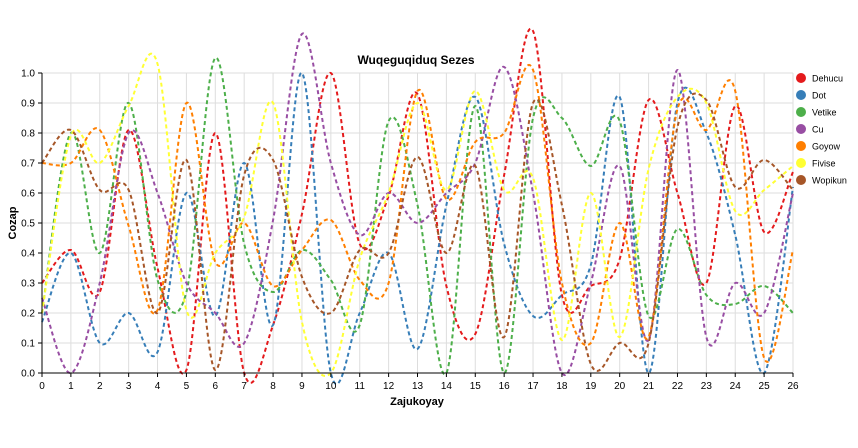  What do you see at coordinates (417, 402) in the screenshot?
I see `x-axis-title: Zajukoyay` at bounding box center [417, 402].